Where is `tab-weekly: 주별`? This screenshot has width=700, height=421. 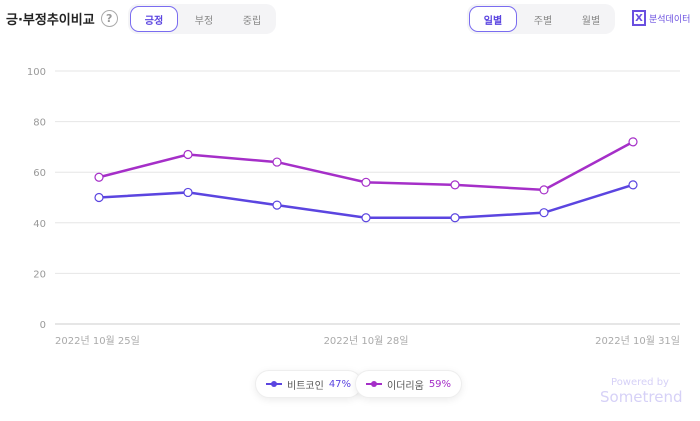
tab-weekly: 주별 is located at coordinates (543, 21).